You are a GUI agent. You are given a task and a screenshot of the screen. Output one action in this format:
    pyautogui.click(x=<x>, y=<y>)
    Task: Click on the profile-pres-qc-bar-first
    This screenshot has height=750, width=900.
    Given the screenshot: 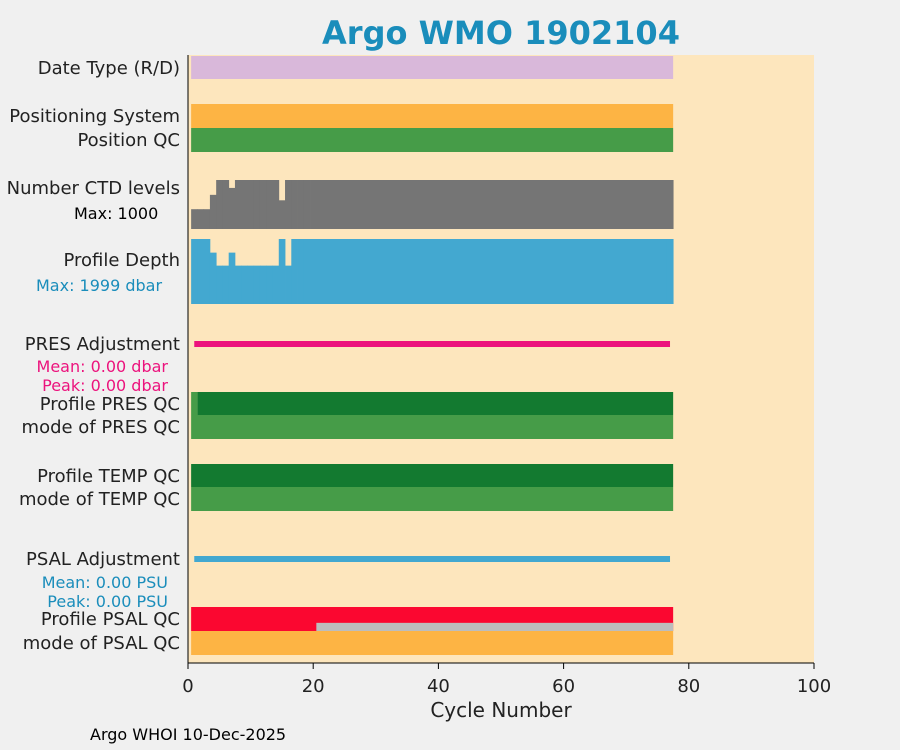 What is the action you would take?
    pyautogui.click(x=194, y=403)
    